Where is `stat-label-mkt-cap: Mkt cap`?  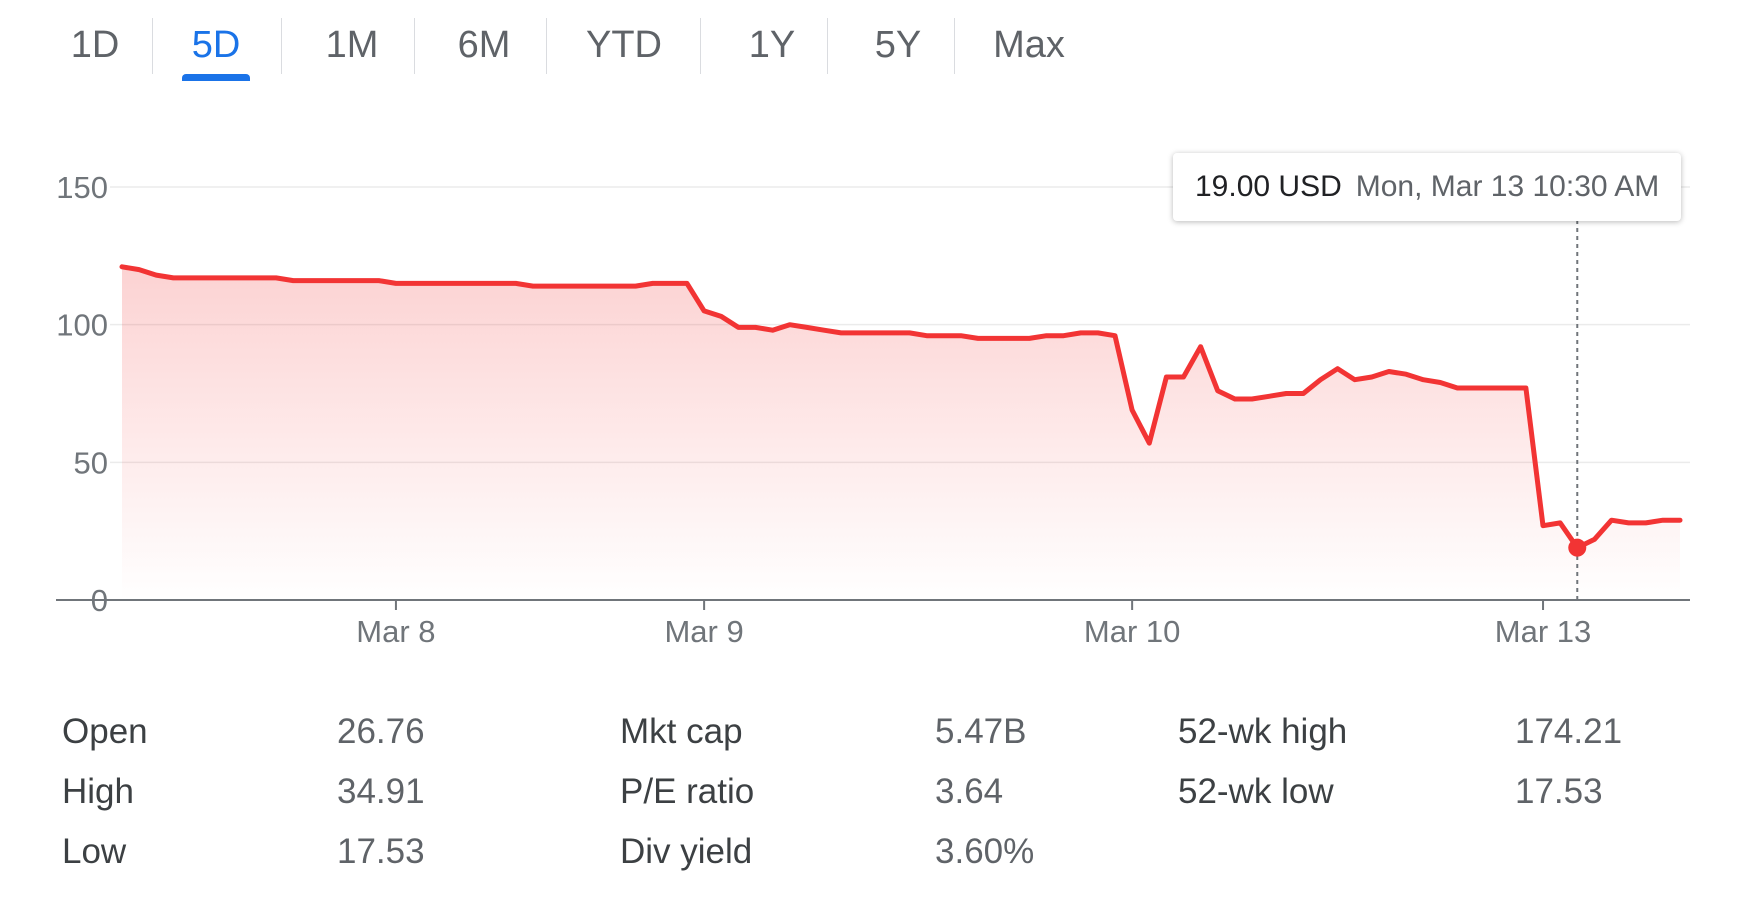
stat-label-mkt-cap: Mkt cap is located at coordinates (681, 731).